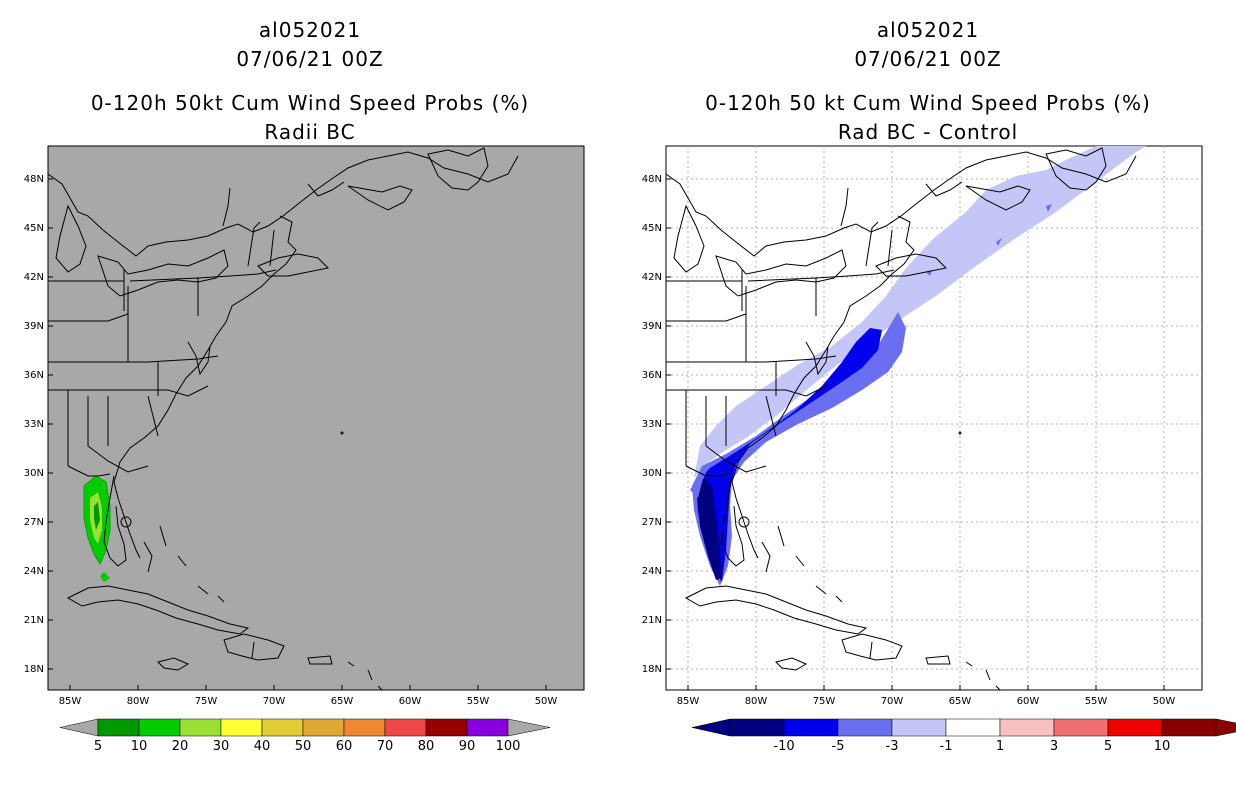  I want to click on colorbar-label: 90, so click(467, 746).